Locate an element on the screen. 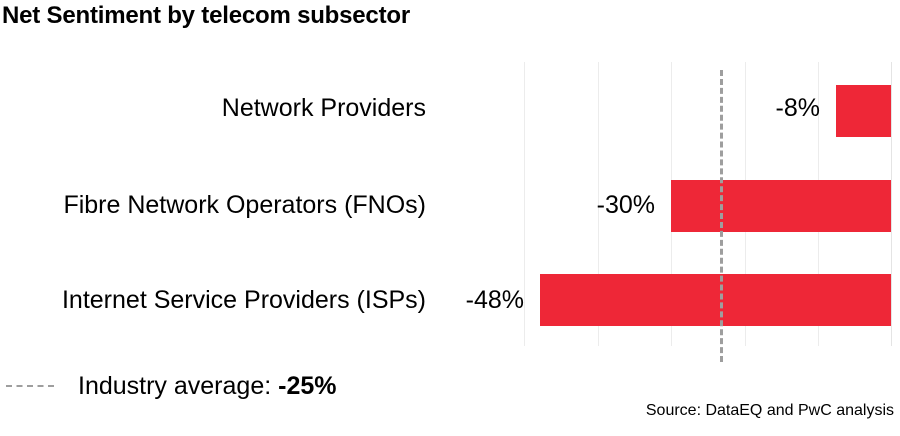 This screenshot has height=436, width=900. bar-network-providers is located at coordinates (863, 111).